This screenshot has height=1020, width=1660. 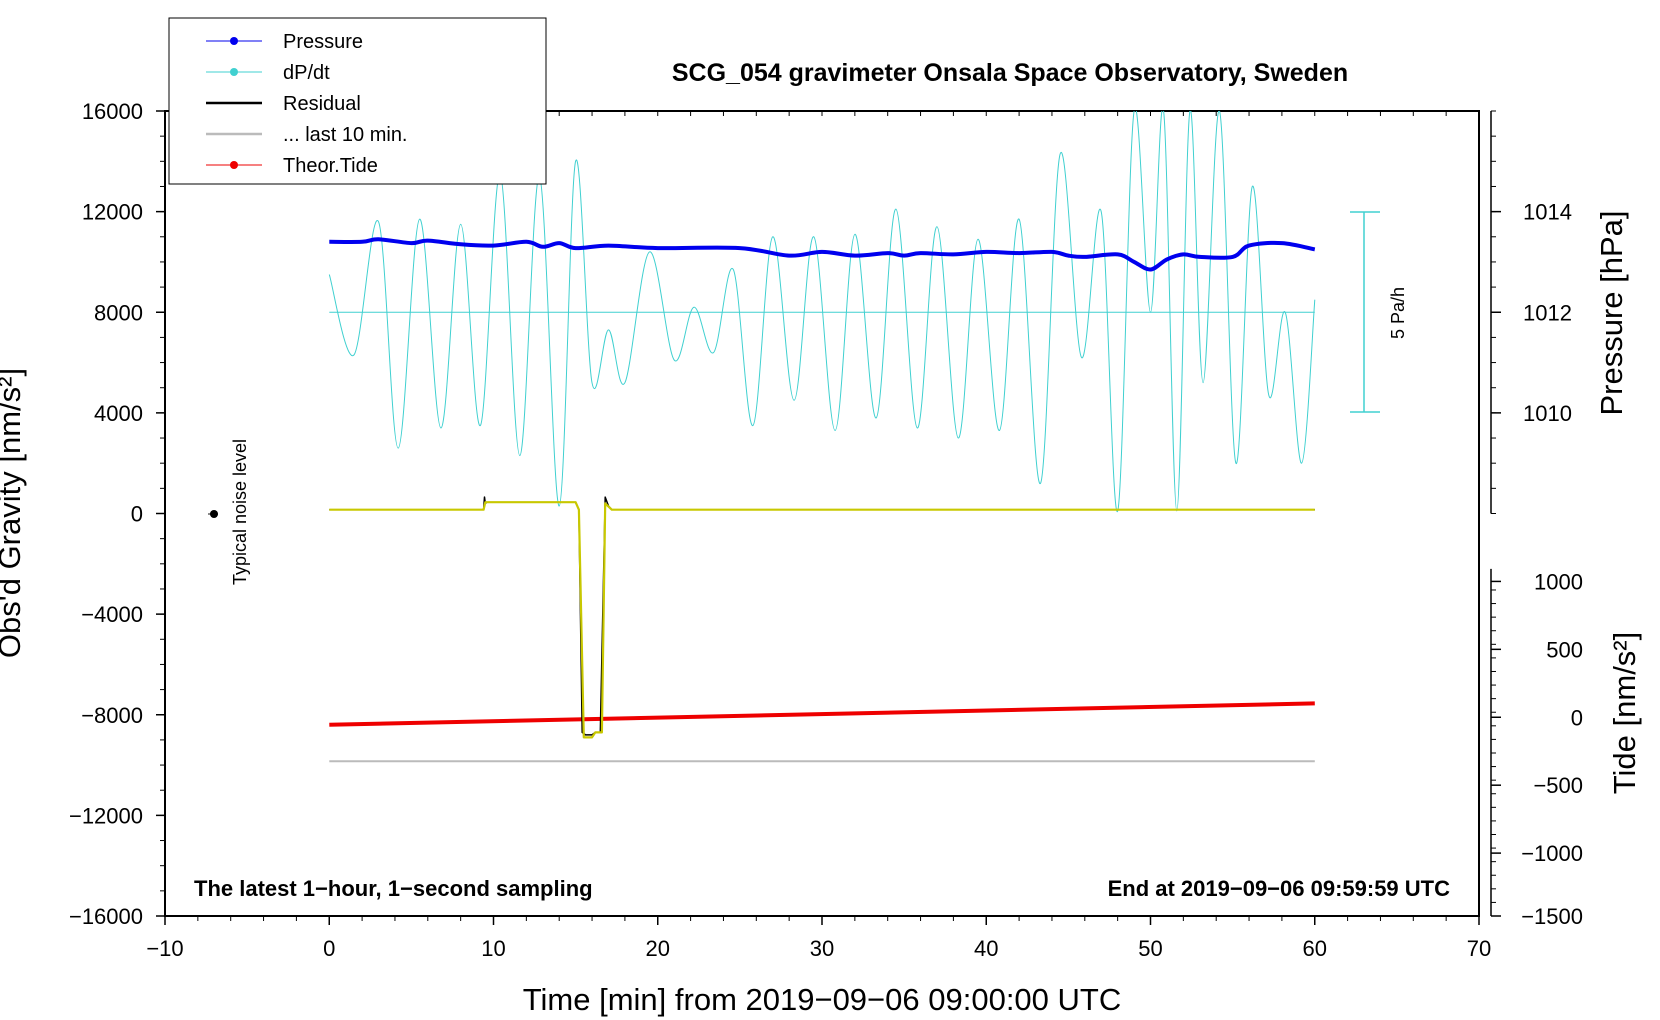 What do you see at coordinates (1379, 312) in the screenshot?
I see `scale-bar: 5 Pa/h` at bounding box center [1379, 312].